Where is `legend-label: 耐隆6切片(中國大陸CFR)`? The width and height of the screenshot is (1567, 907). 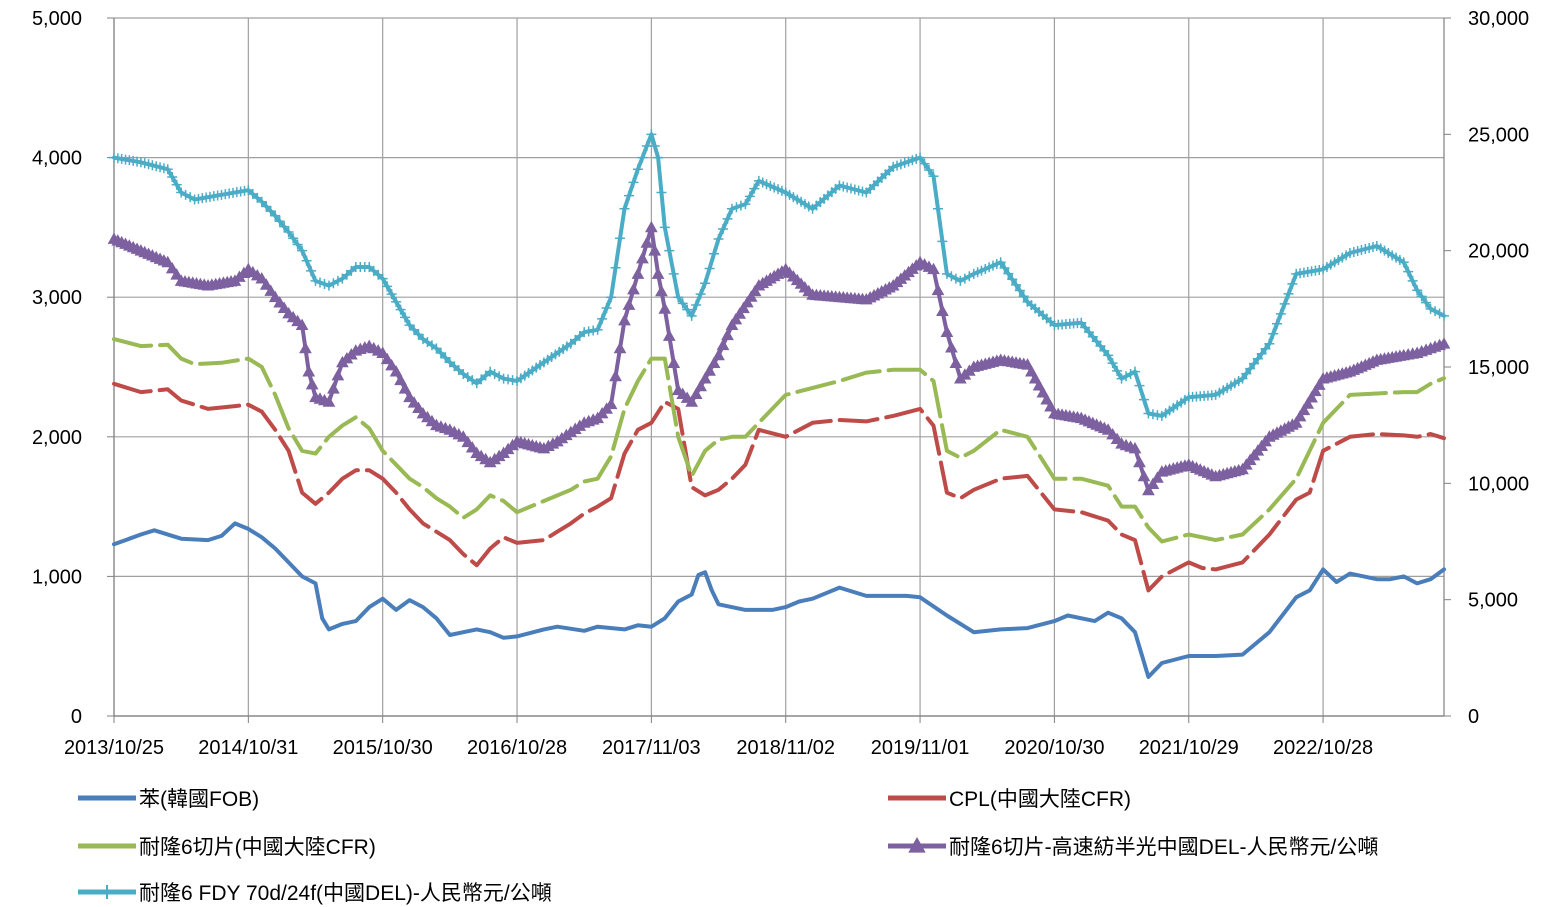
legend-label: 耐隆6切片(中國大陸CFR) is located at coordinates (257, 847).